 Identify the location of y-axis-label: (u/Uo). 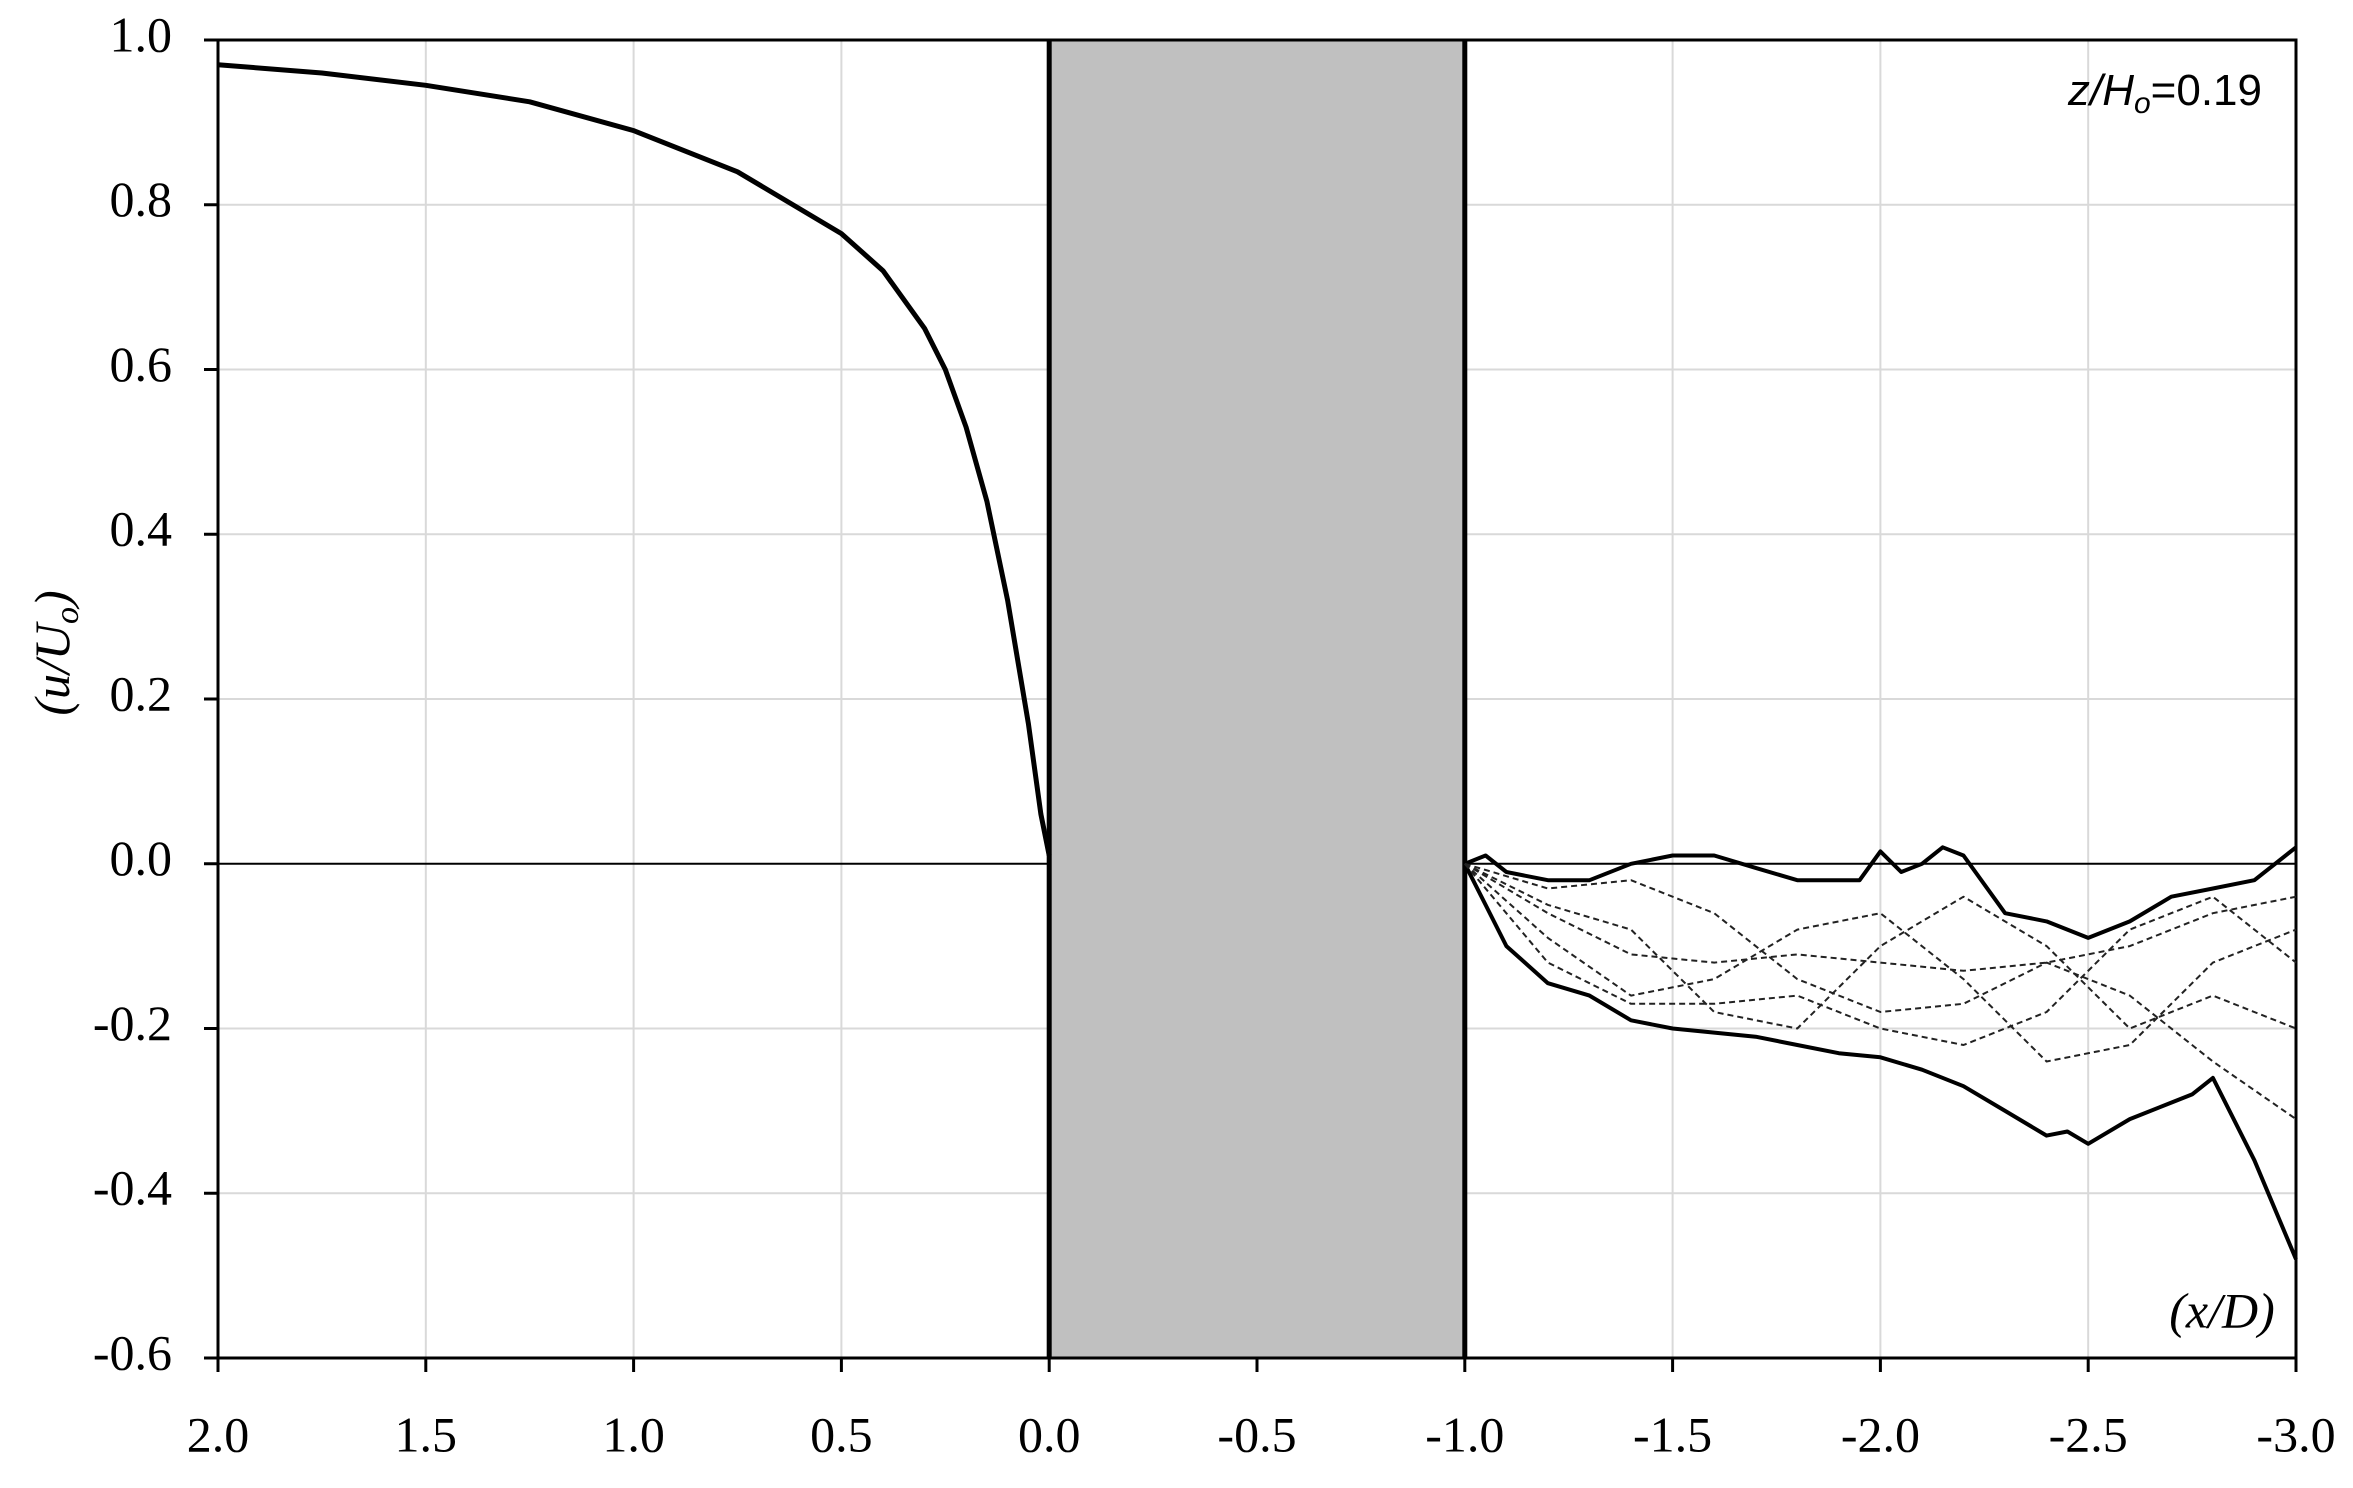
(54, 652).